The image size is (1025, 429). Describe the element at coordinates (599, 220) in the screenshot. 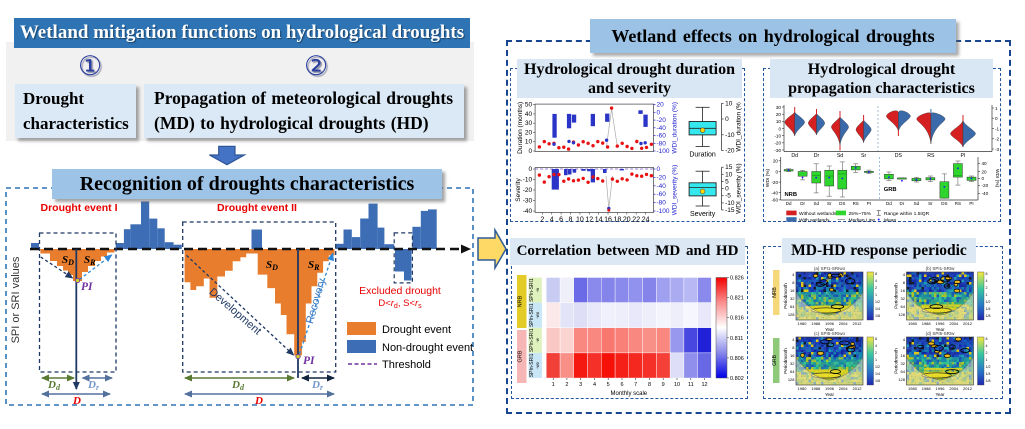

I see `svg-text: 14` at that location.